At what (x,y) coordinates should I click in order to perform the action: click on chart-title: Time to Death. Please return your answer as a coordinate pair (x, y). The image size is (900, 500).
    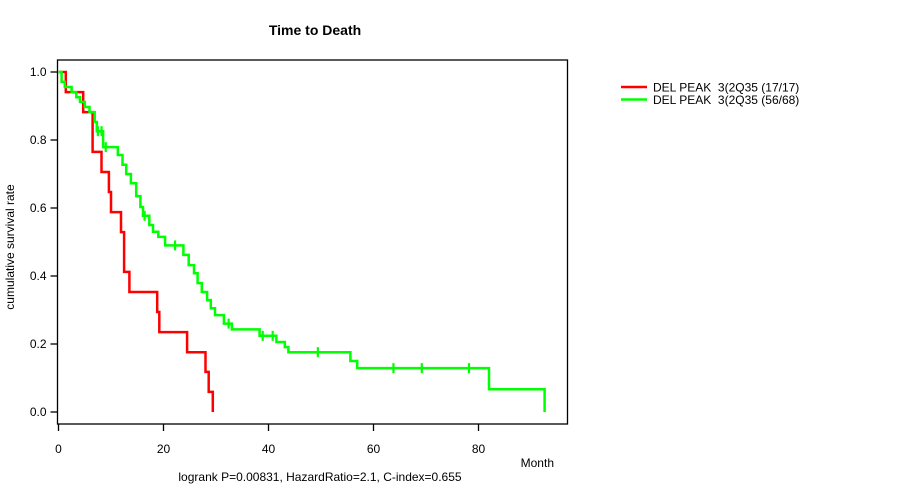
    Looking at the image, I should click on (315, 30).